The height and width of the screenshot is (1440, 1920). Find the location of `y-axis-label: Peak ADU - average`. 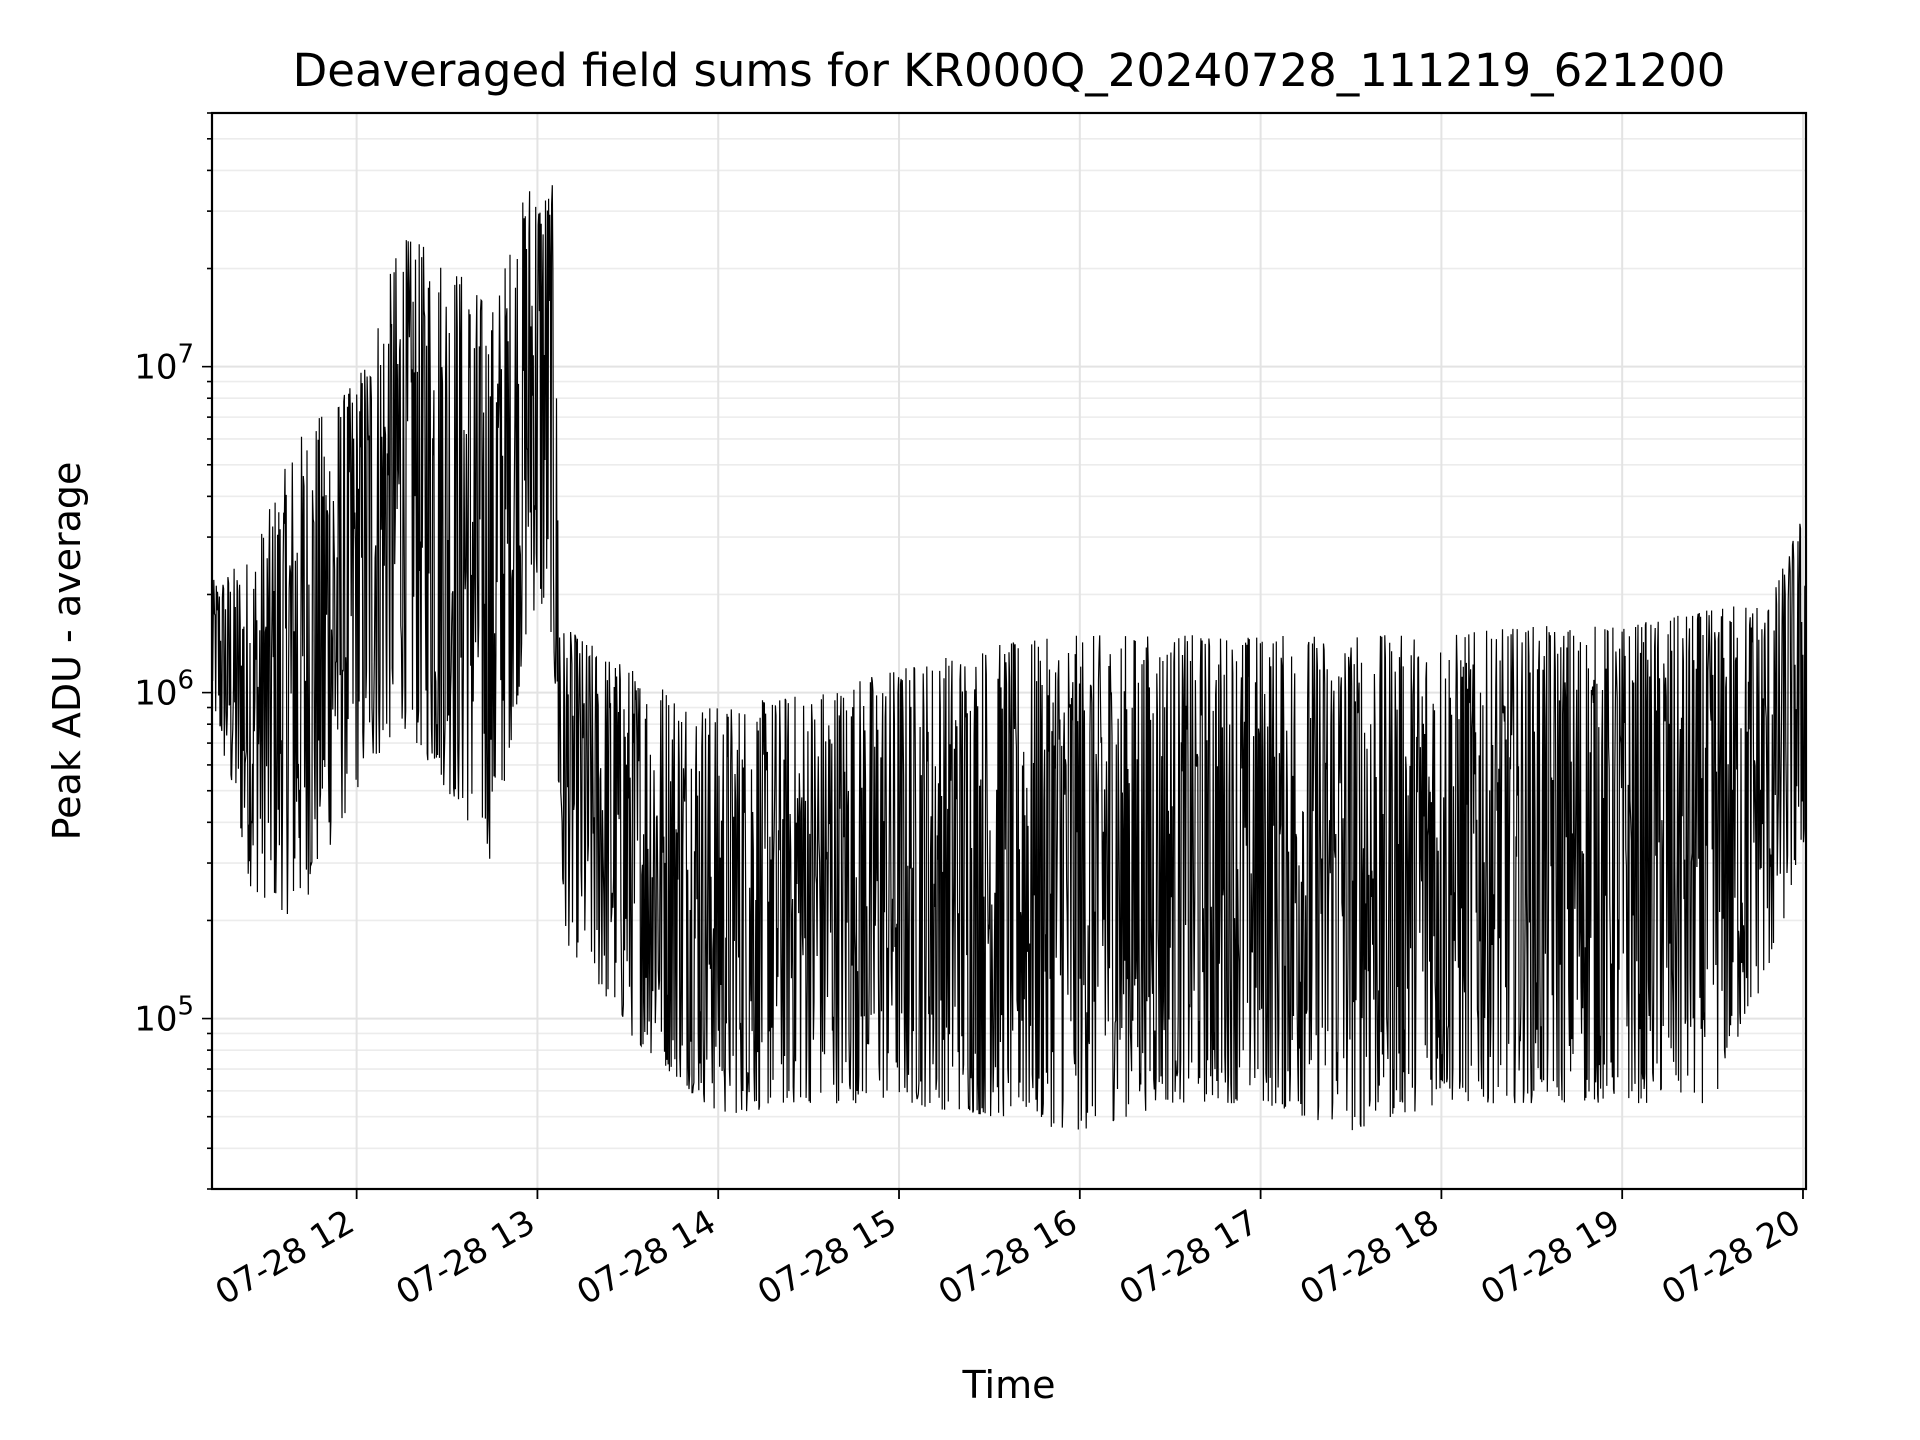

y-axis-label: Peak ADU - average is located at coordinates (67, 651).